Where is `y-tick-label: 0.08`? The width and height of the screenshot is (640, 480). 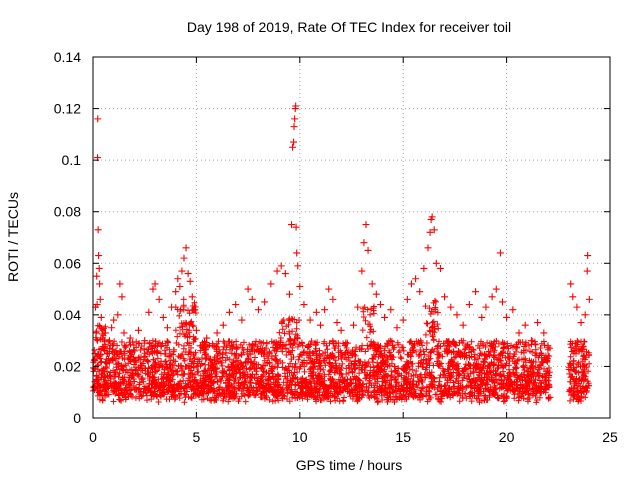
y-tick-label: 0.08 is located at coordinates (67, 212).